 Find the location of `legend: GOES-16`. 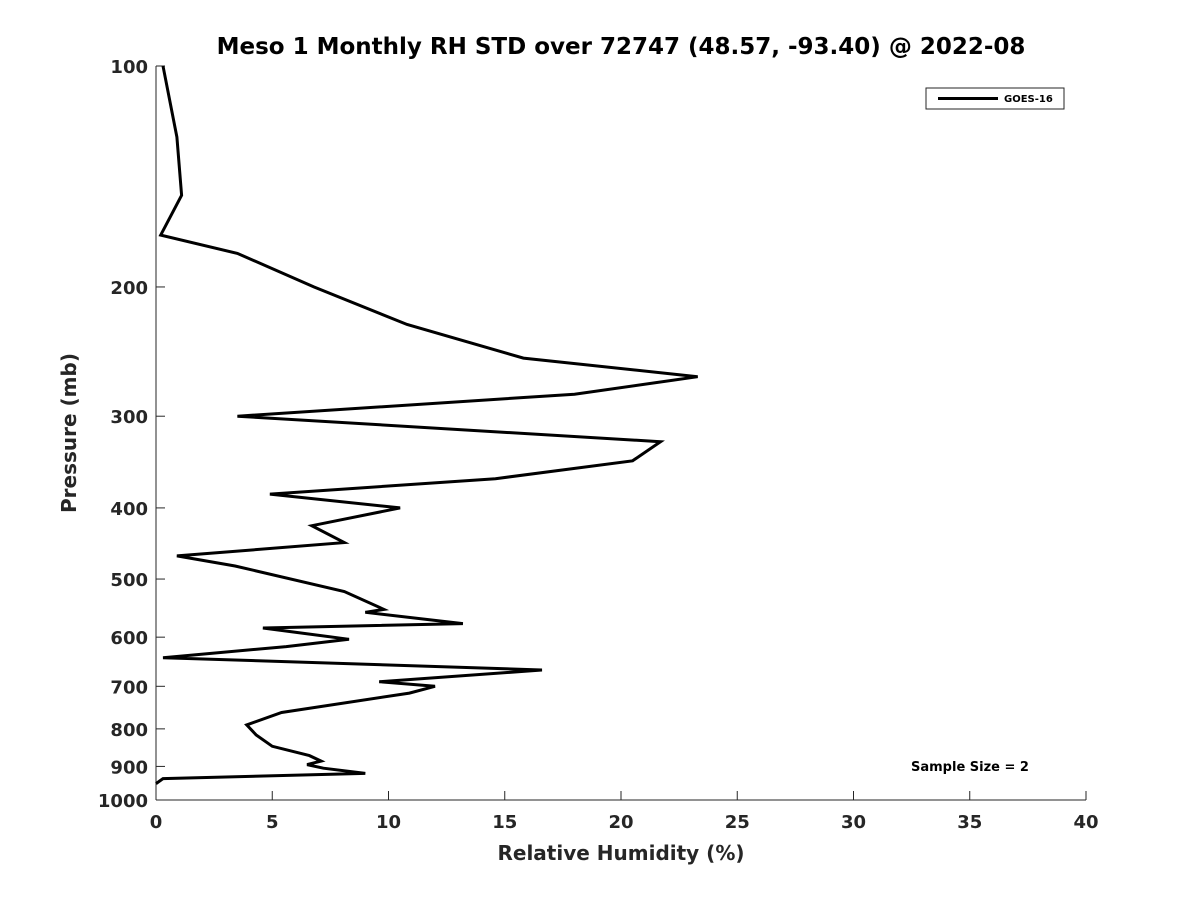

legend: GOES-16 is located at coordinates (995, 98).